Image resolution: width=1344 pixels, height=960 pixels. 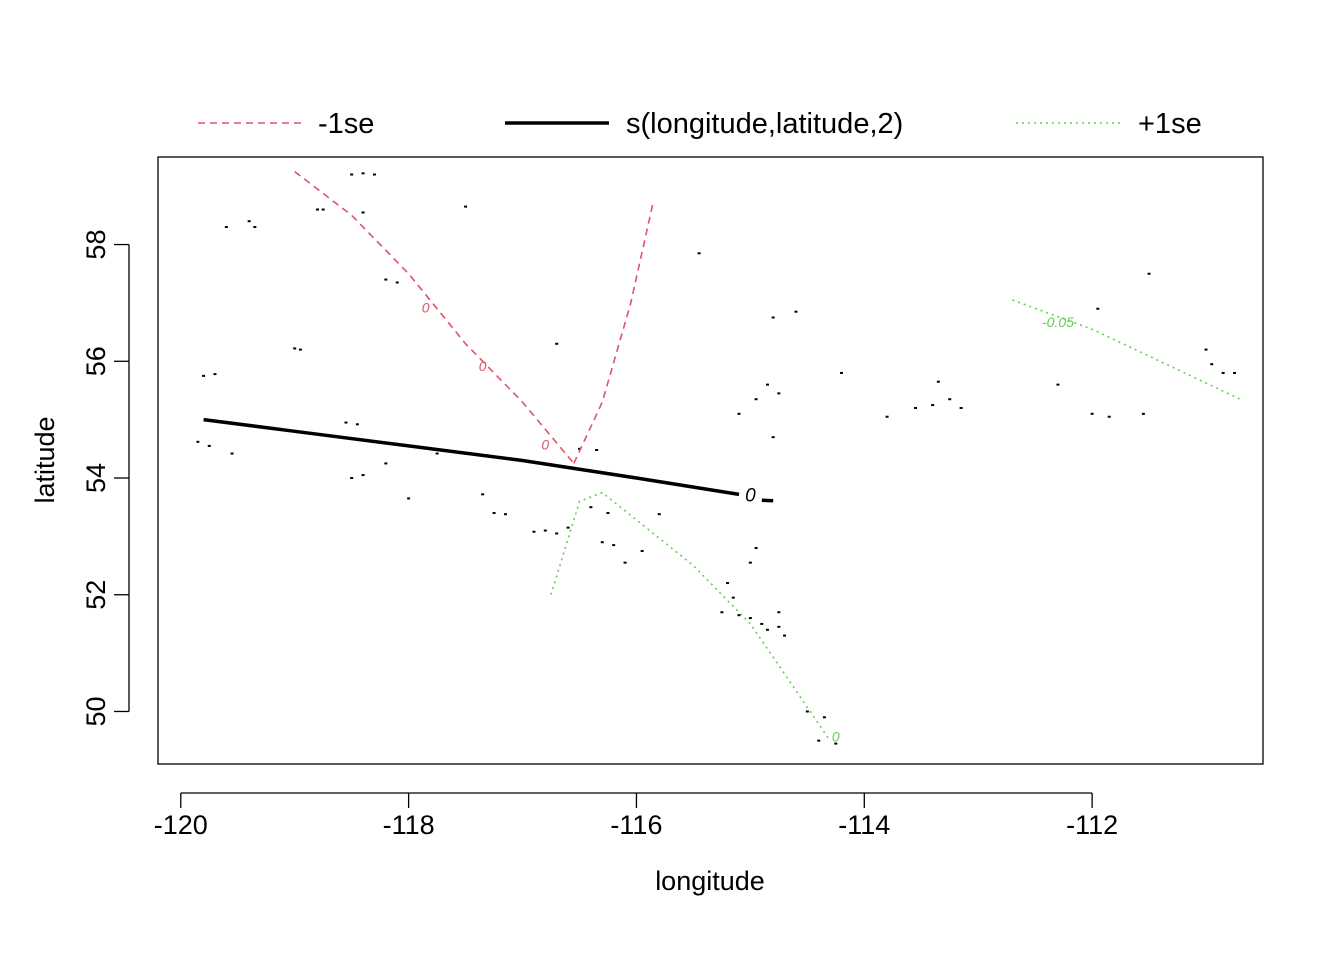 What do you see at coordinates (96, 361) in the screenshot?
I see `y-tick-label: 56` at bounding box center [96, 361].